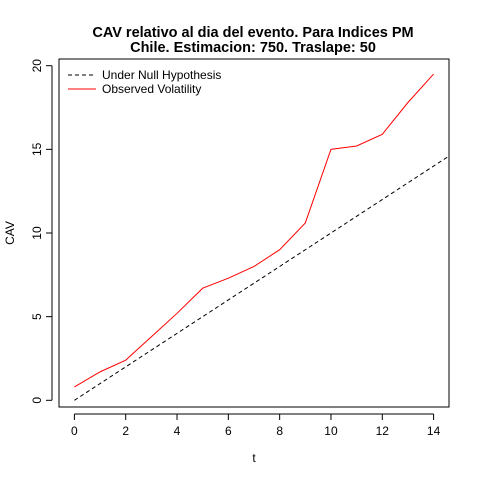 The width and height of the screenshot is (480, 480). I want to click on x-tick-label: 4, so click(177, 431).